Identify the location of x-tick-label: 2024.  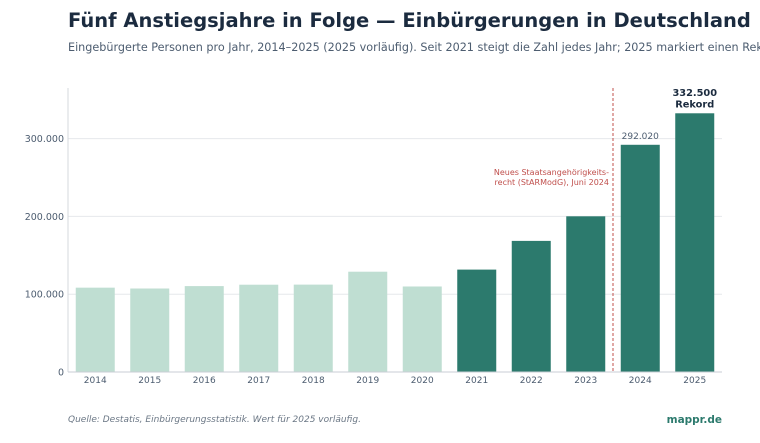
(640, 381).